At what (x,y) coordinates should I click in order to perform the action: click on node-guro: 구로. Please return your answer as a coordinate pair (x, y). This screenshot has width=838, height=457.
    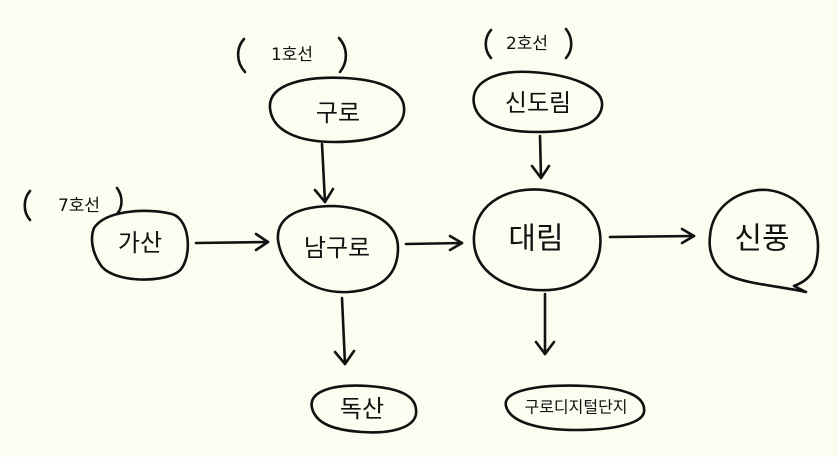
    Looking at the image, I should click on (337, 110).